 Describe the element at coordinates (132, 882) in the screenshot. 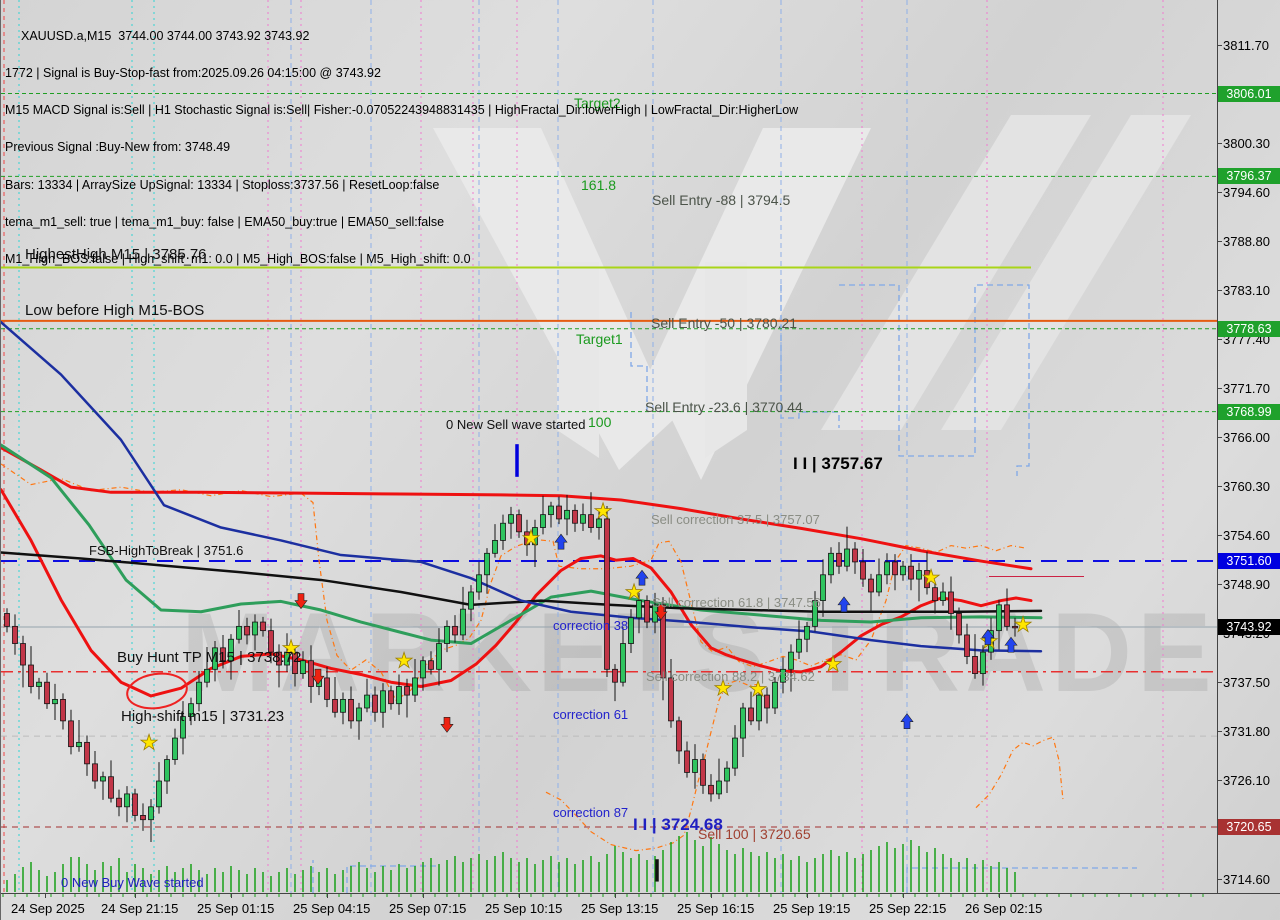

I see `new-buy-wave-label: 0 New Buy Wave started` at that location.